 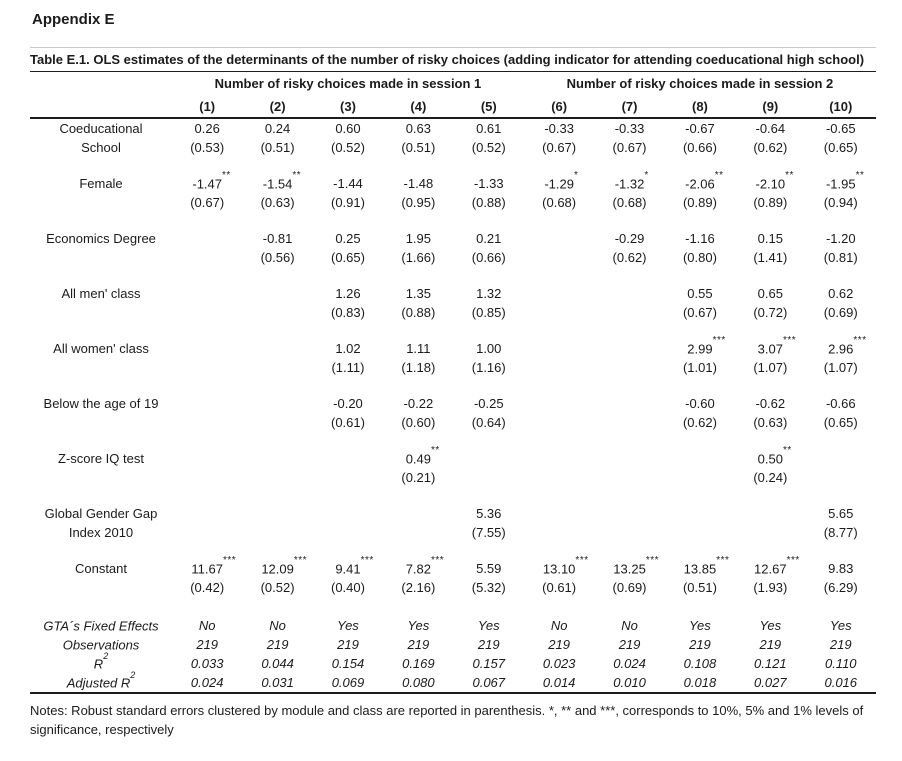 I want to click on se-cell: (0.53), so click(x=207, y=147).